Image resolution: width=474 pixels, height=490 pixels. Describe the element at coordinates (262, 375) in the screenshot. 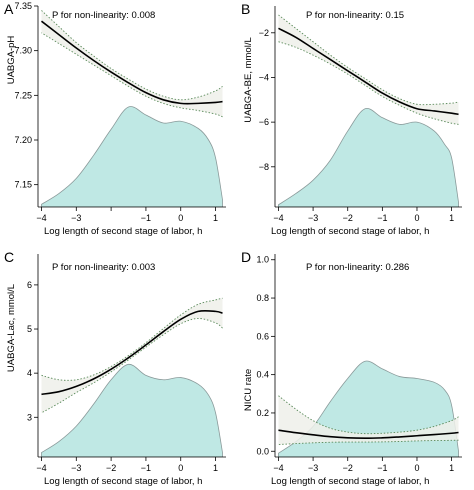

I see `y-tick-label: 0.4` at that location.